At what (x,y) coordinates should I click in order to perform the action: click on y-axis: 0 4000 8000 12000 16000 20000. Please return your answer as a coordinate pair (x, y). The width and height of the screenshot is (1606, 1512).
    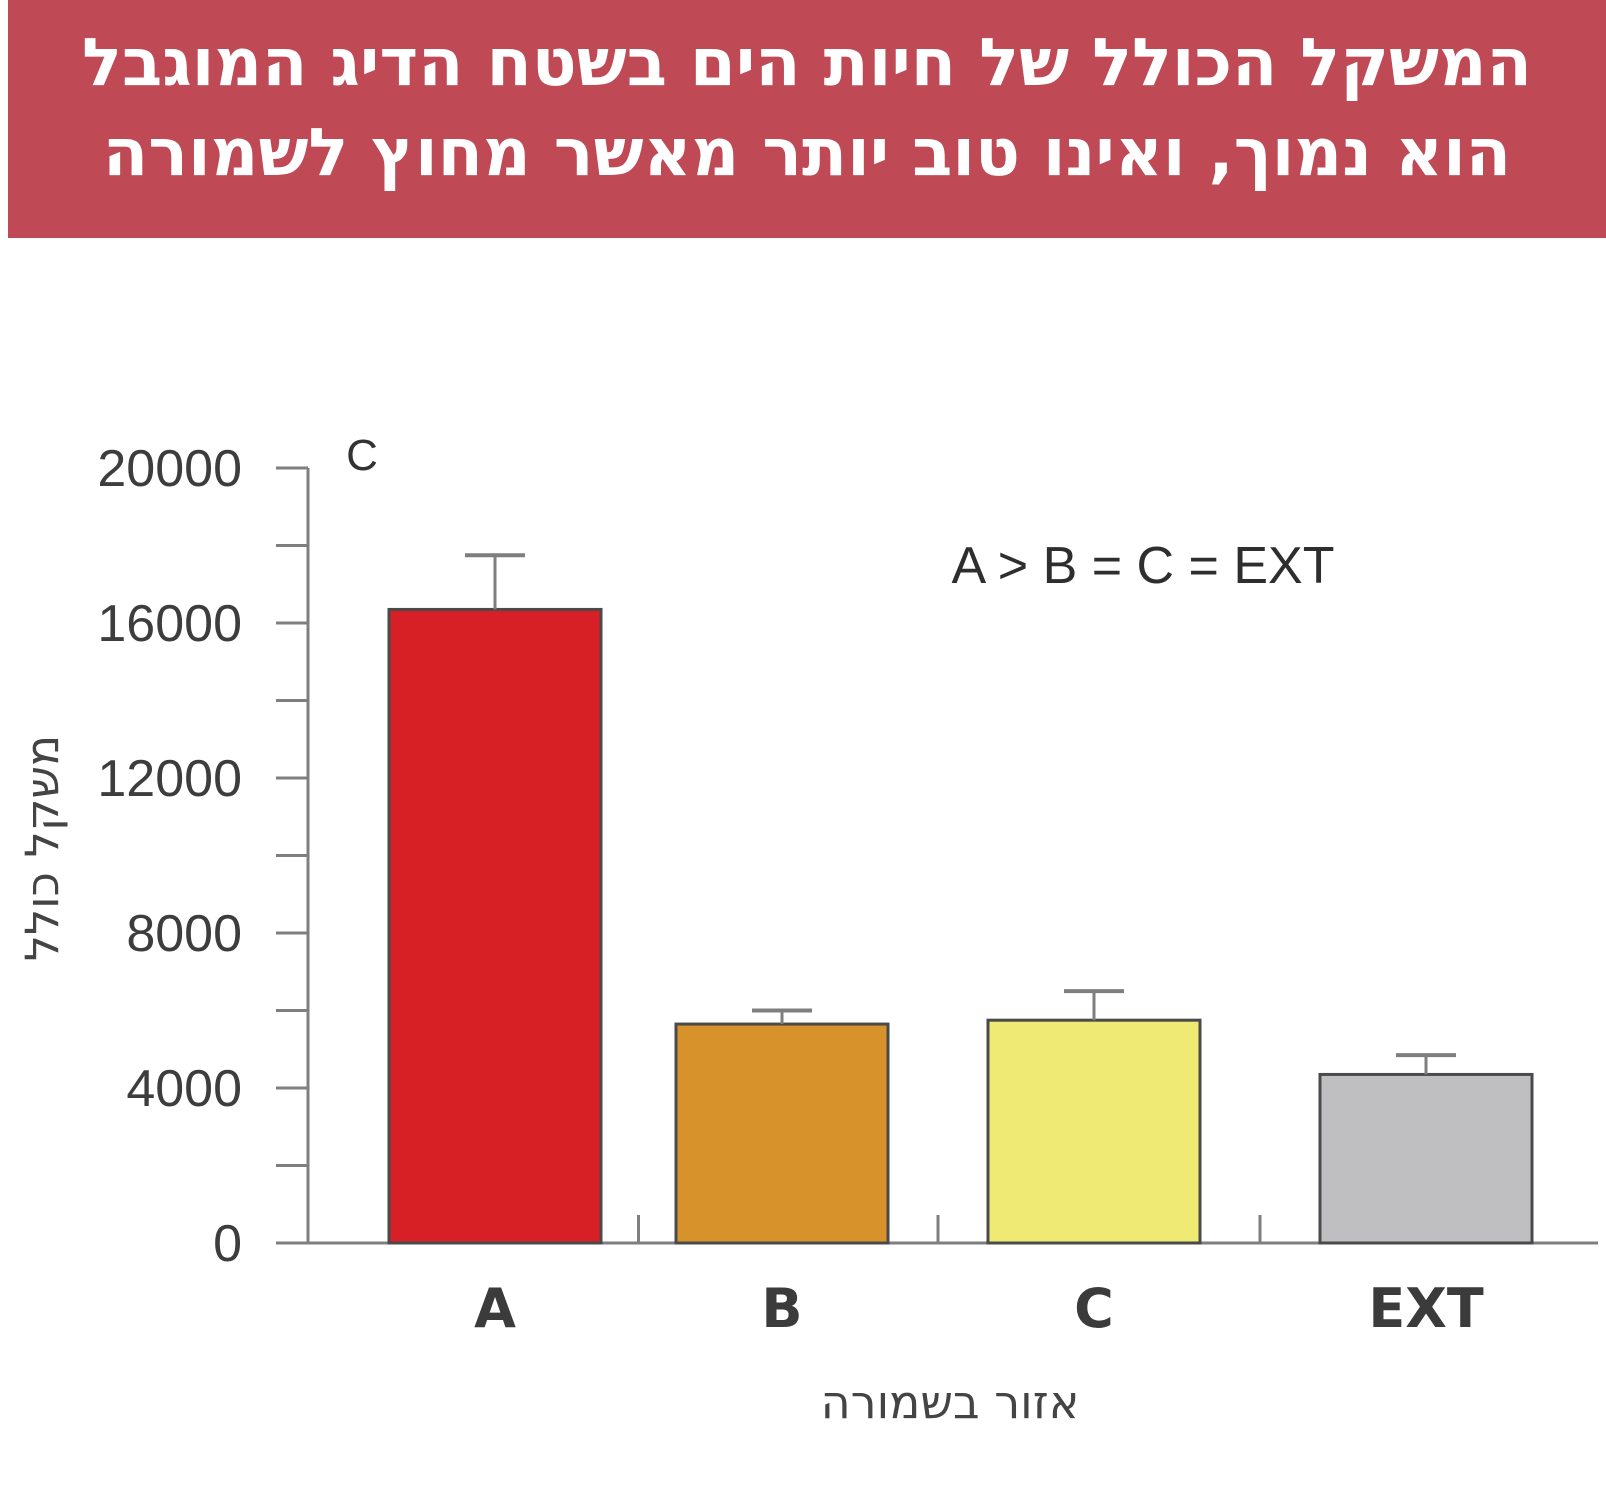
    Looking at the image, I should click on (203, 856).